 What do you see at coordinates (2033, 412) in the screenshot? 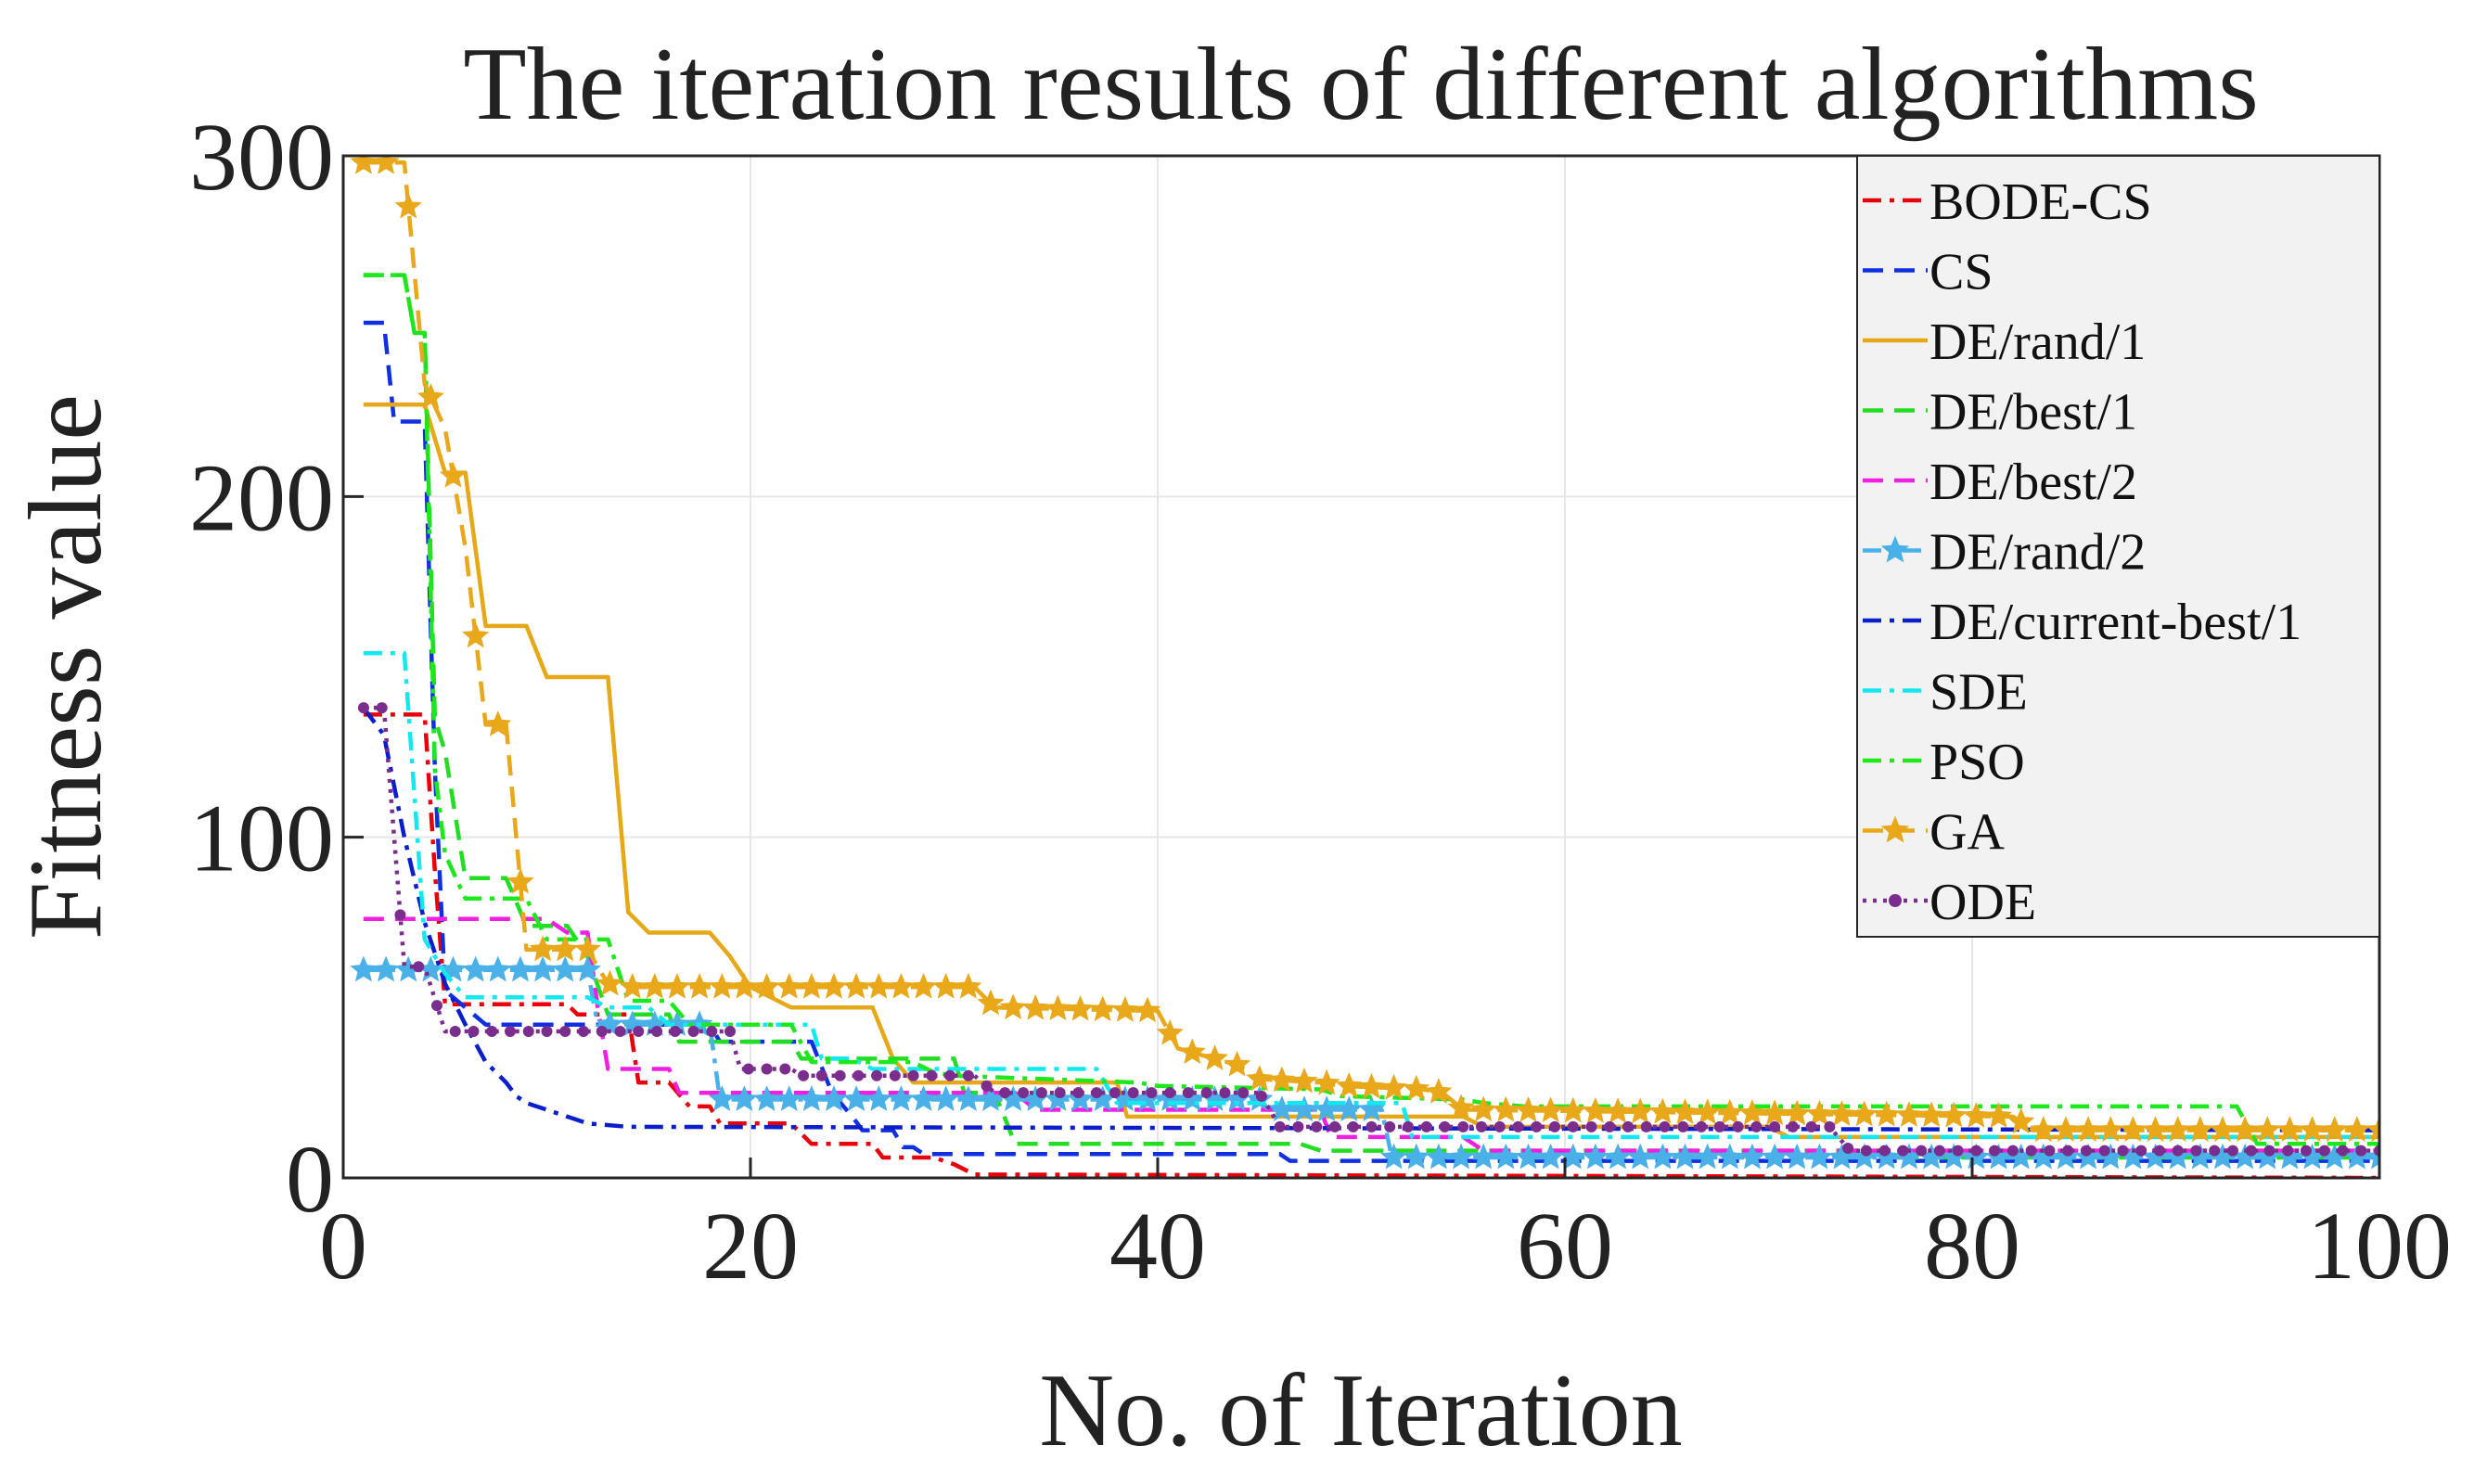
I see `legend-label: DE/best/1` at bounding box center [2033, 412].